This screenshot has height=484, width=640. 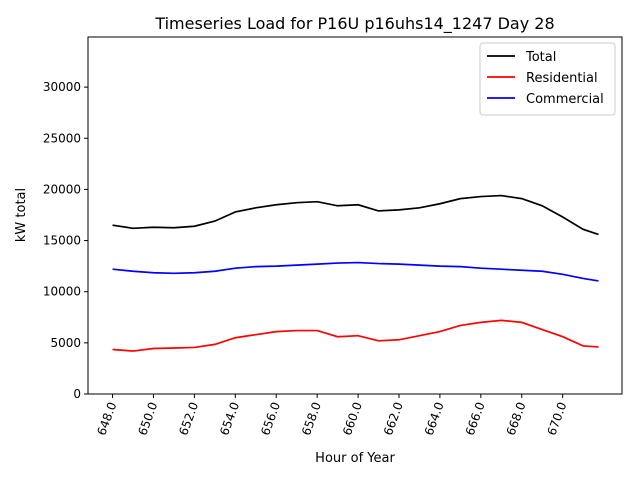 I want to click on y-tick-label: 0, so click(x=77, y=394).